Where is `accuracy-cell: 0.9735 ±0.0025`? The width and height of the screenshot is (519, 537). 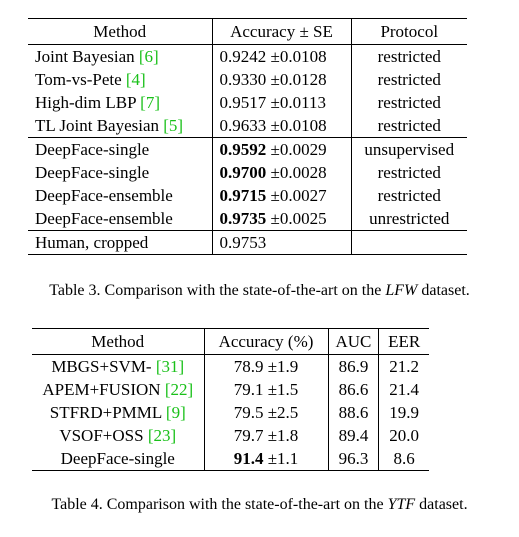 accuracy-cell: 0.9735 ±0.0025 is located at coordinates (281, 219).